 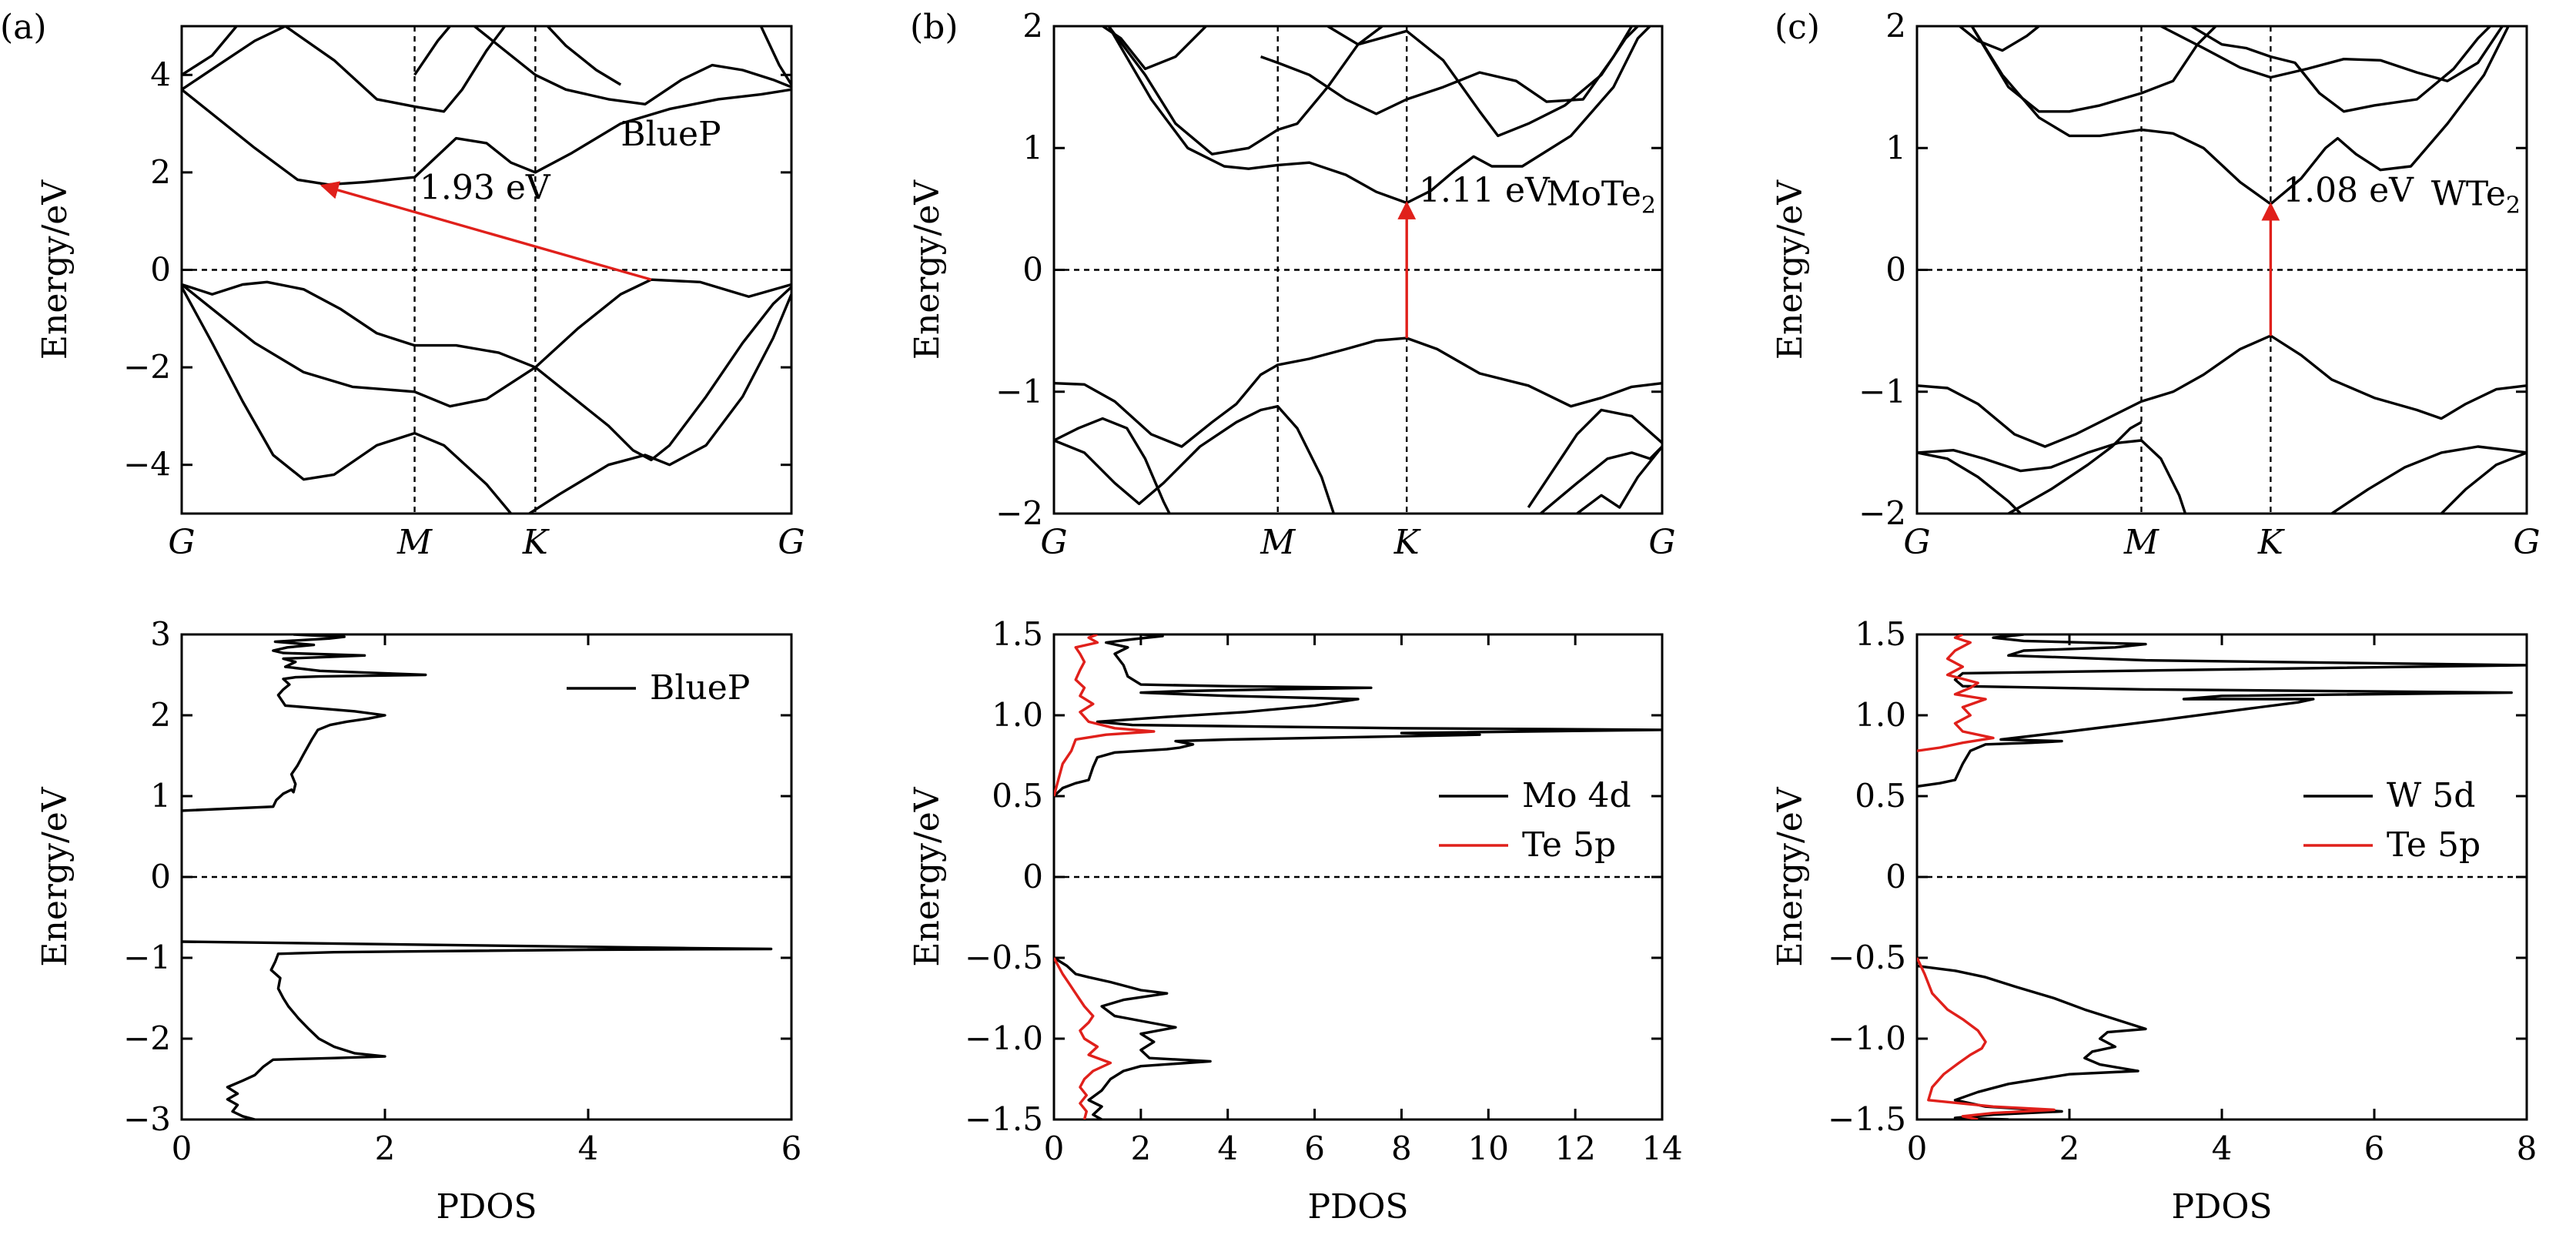 I want to click on x-tick-label: 12, so click(x=1575, y=1148).